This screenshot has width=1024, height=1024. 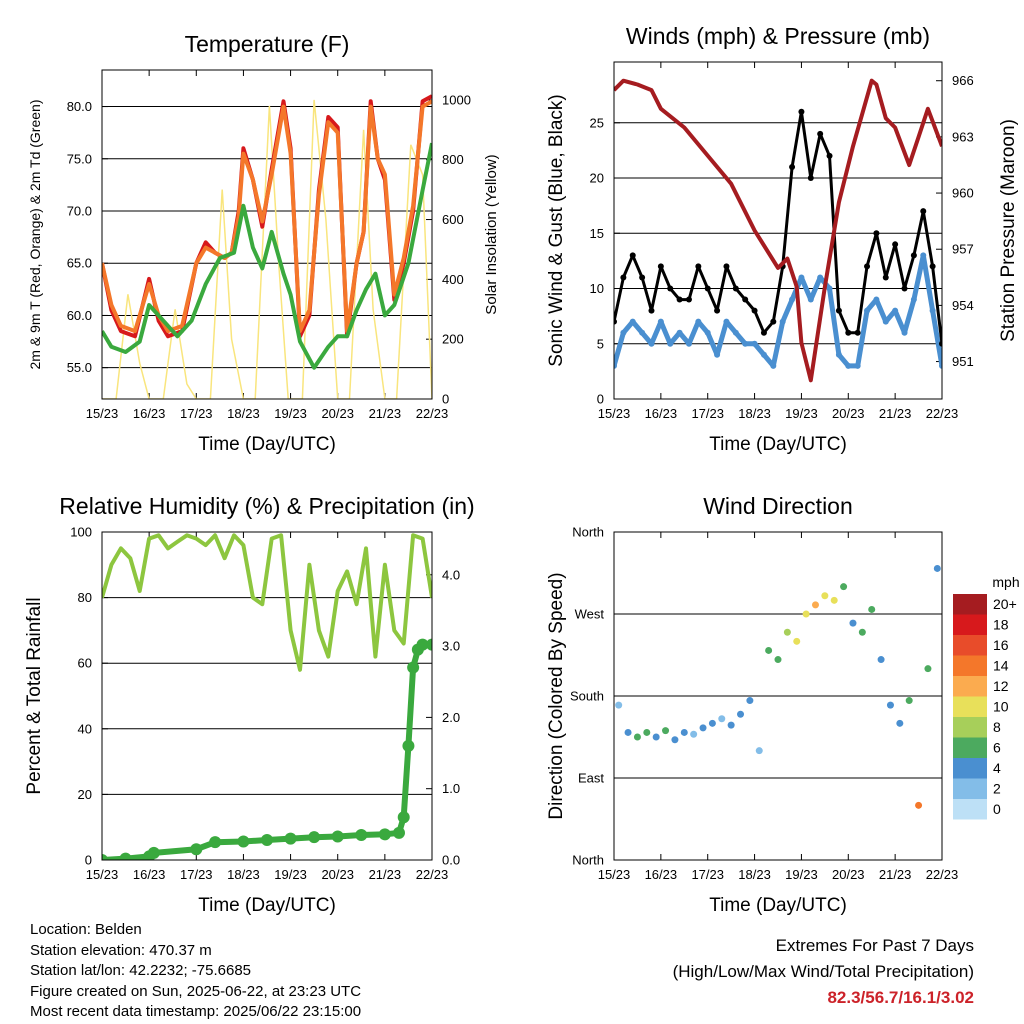 What do you see at coordinates (451, 717) in the screenshot?
I see `y-right-tick-label: 2.0` at bounding box center [451, 717].